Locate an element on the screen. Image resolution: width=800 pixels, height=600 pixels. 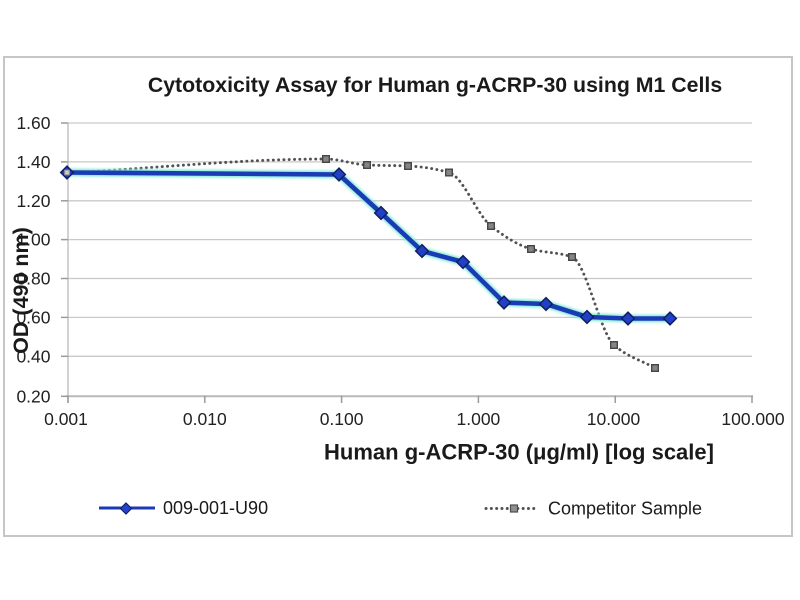
svg-text: 0.010 is located at coordinates (205, 419).